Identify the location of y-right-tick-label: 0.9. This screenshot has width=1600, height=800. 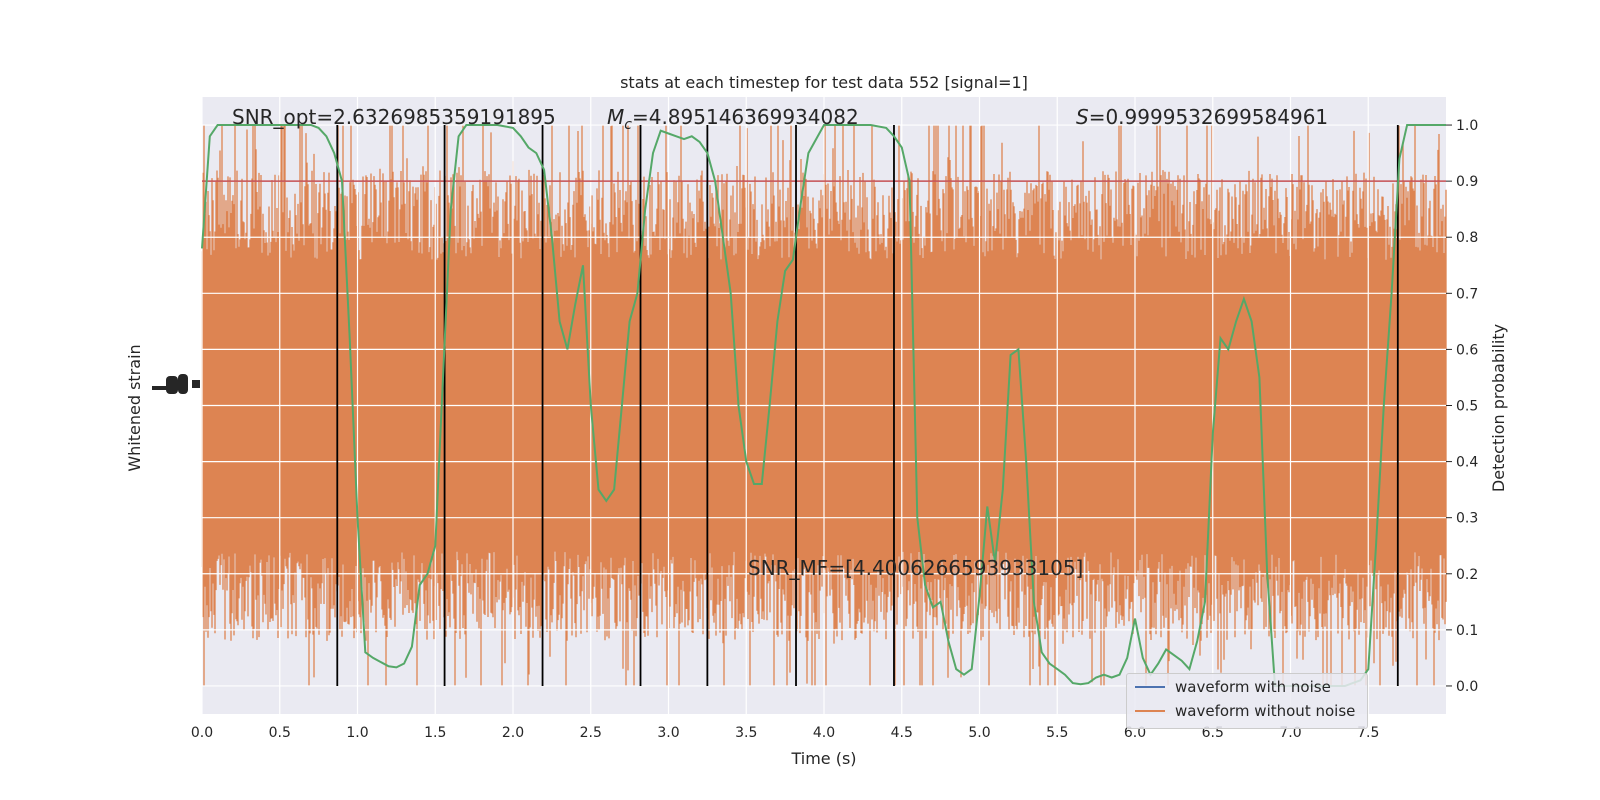
(1467, 182).